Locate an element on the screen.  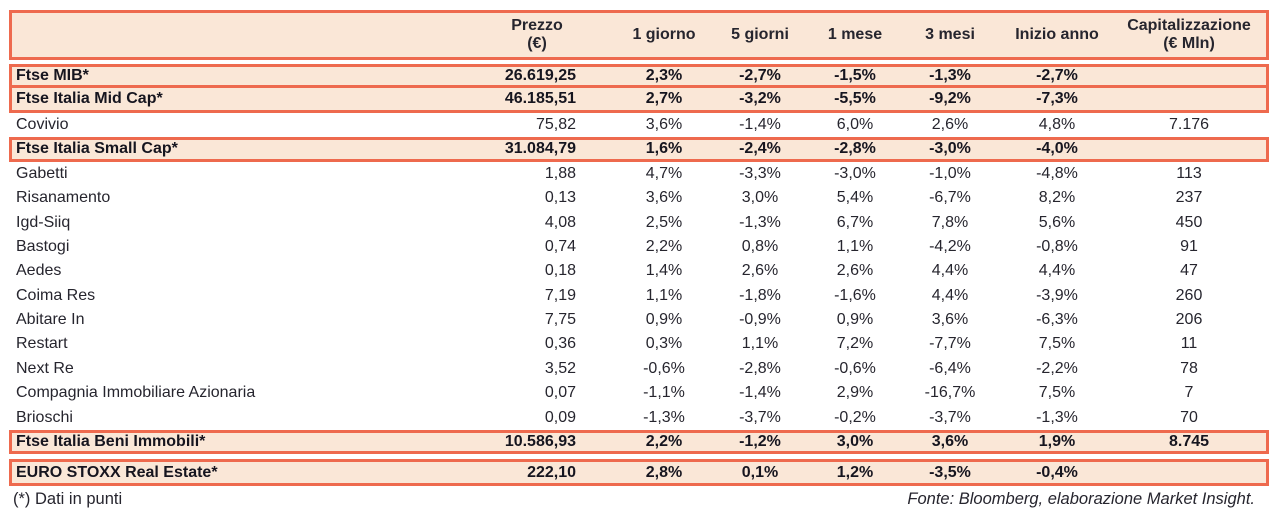
cell-company-name: Next Re is located at coordinates (45, 368).